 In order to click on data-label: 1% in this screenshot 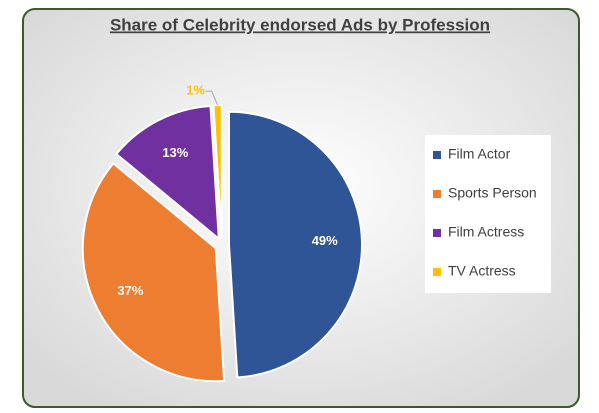, I will do `click(195, 90)`.